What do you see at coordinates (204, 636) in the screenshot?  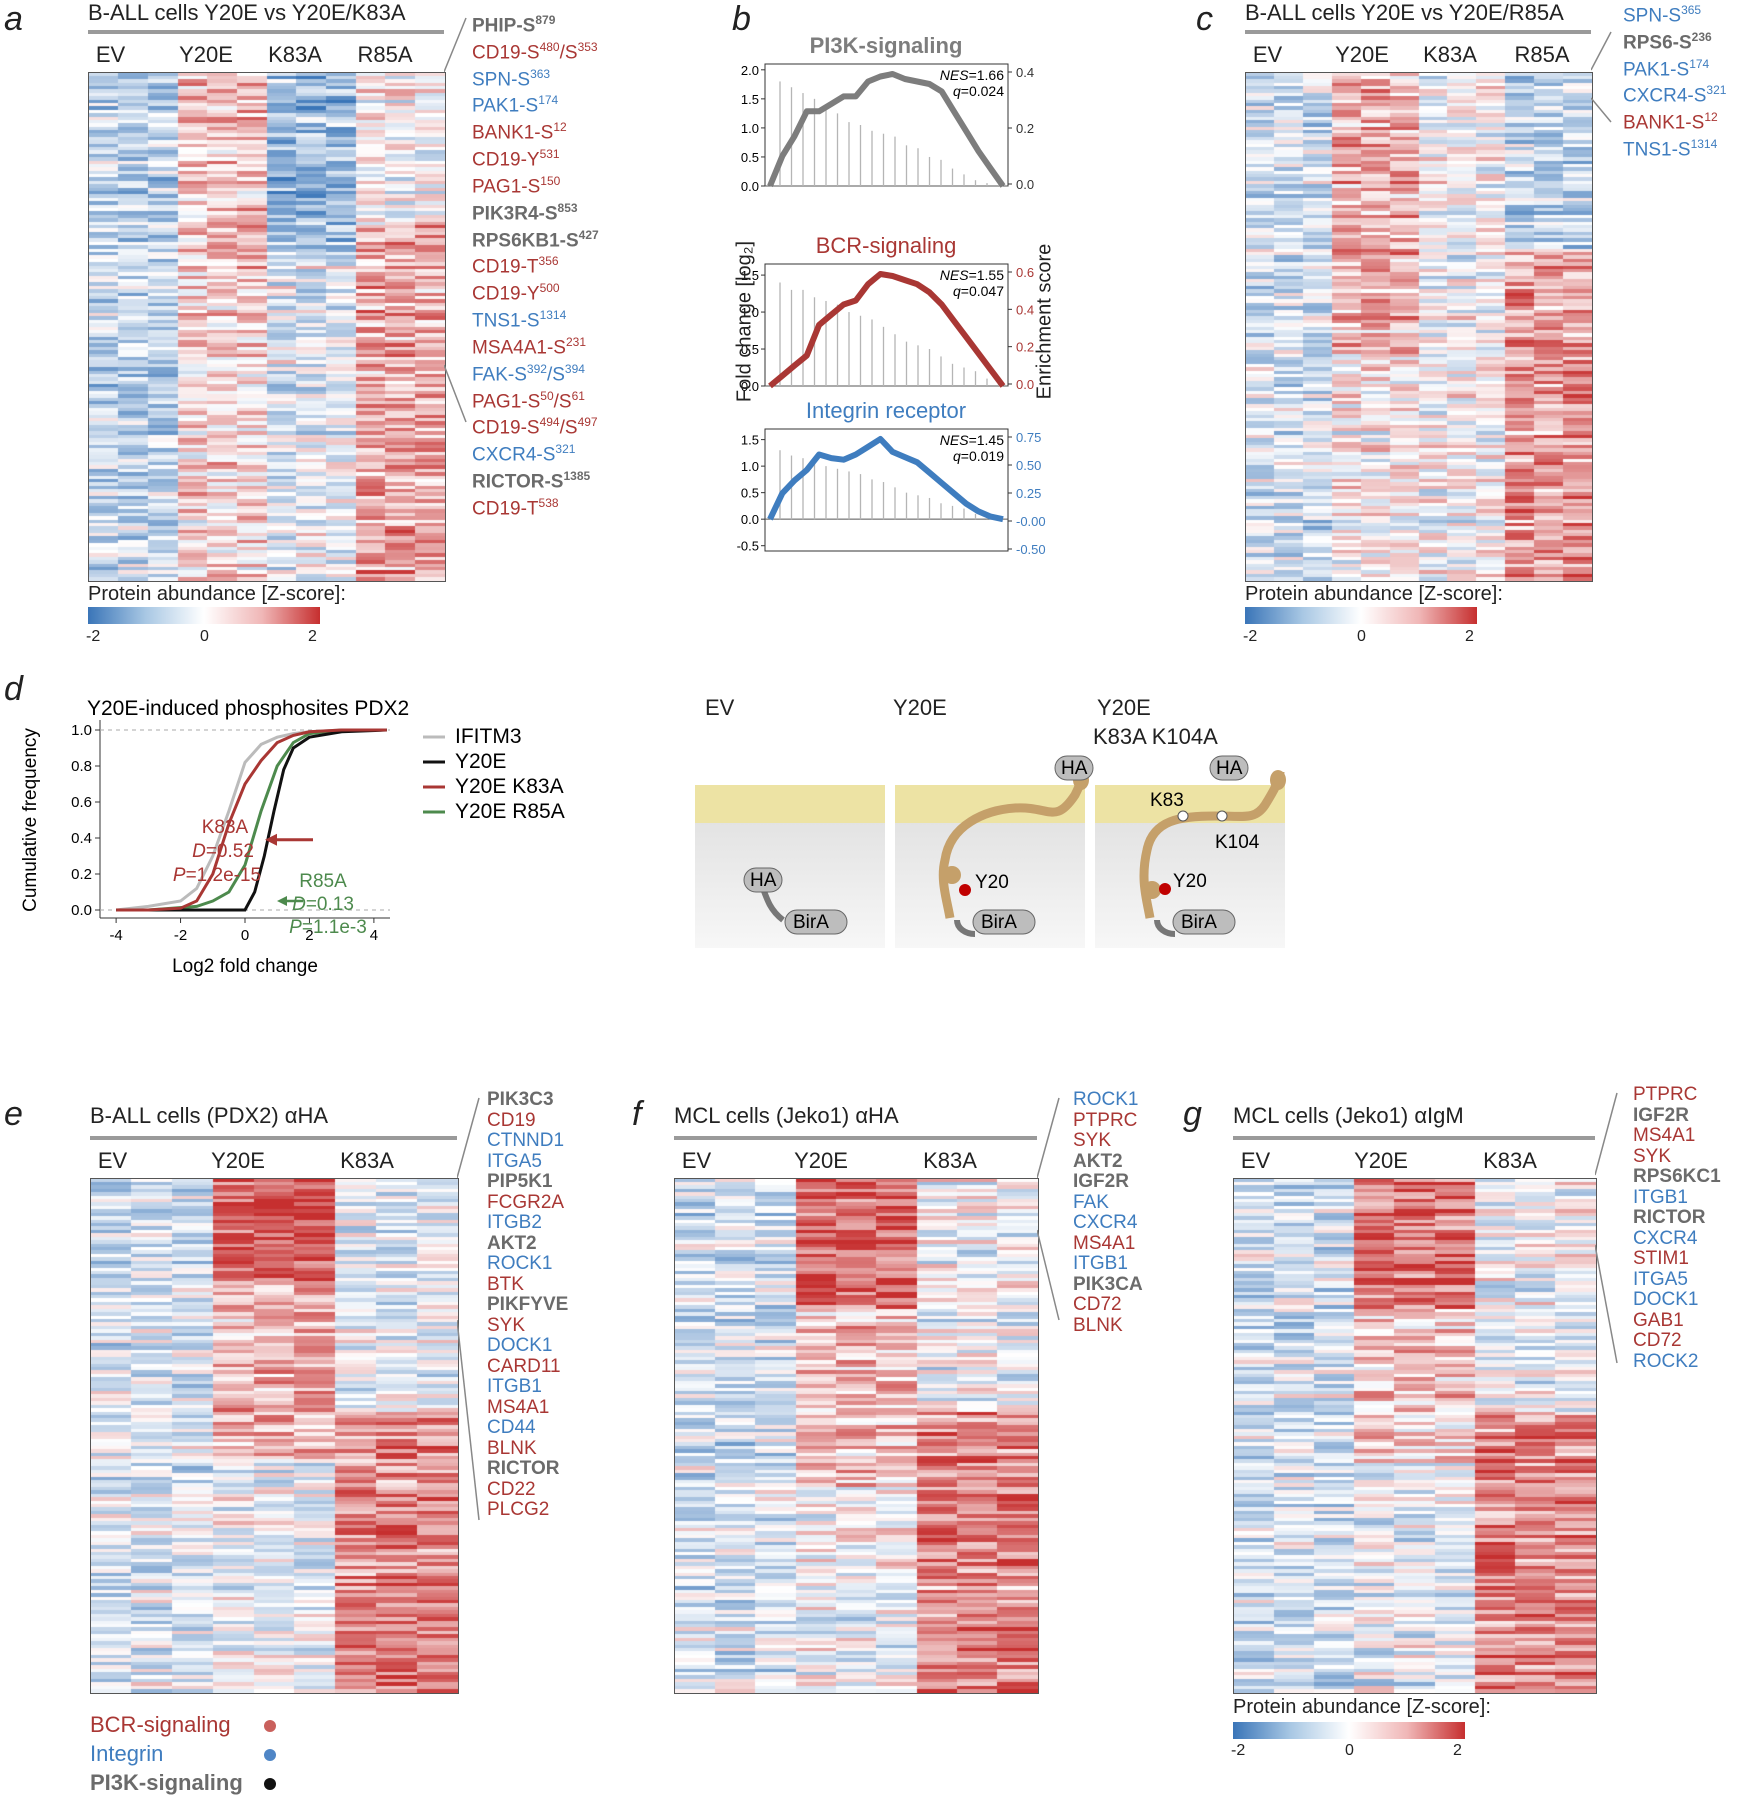 I see `panel-a-colorbar-tick: 0` at bounding box center [204, 636].